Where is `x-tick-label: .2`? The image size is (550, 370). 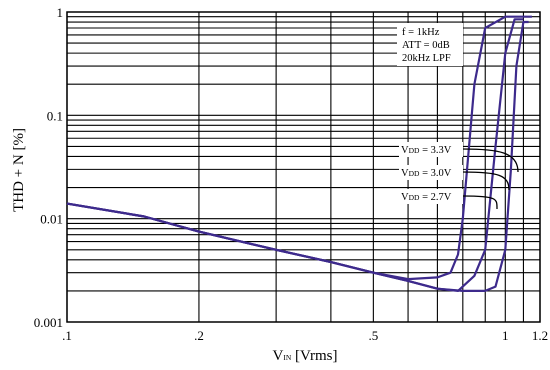
x-tick-label: .2 is located at coordinates (199, 335).